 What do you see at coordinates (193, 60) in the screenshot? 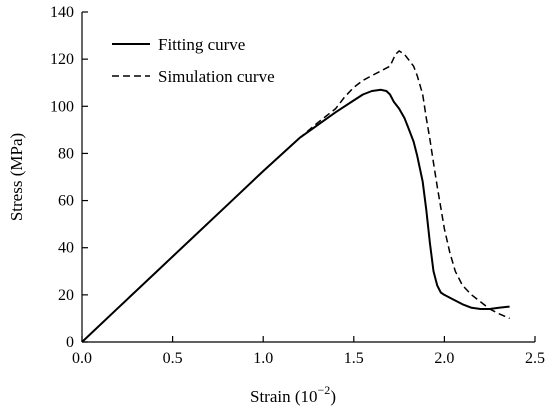
I see `legend: Fitting curve Simulation curve` at bounding box center [193, 60].